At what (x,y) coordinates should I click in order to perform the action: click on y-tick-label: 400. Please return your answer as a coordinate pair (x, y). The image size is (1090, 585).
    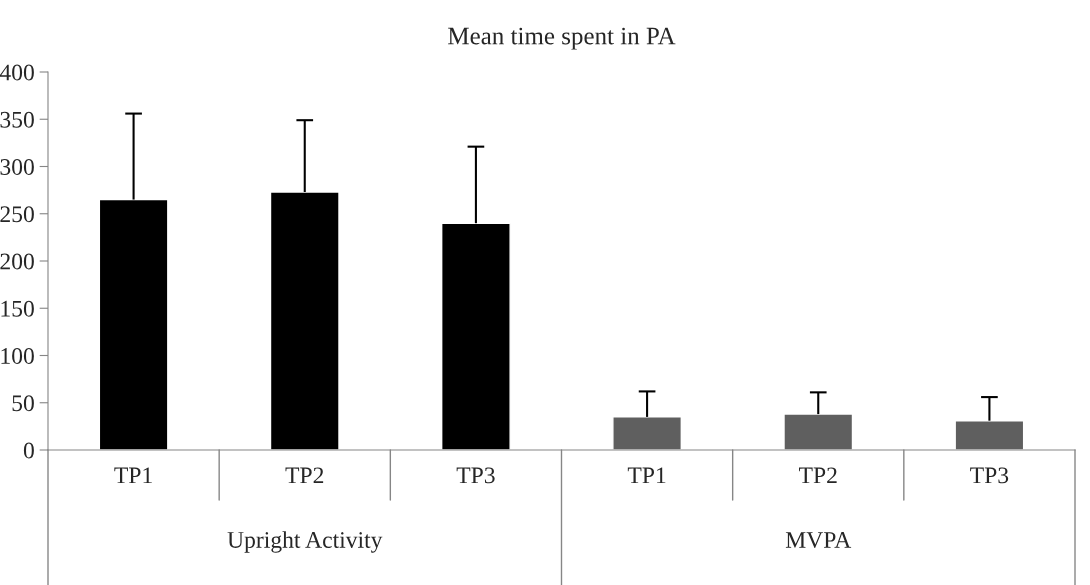
    Looking at the image, I should click on (17, 72).